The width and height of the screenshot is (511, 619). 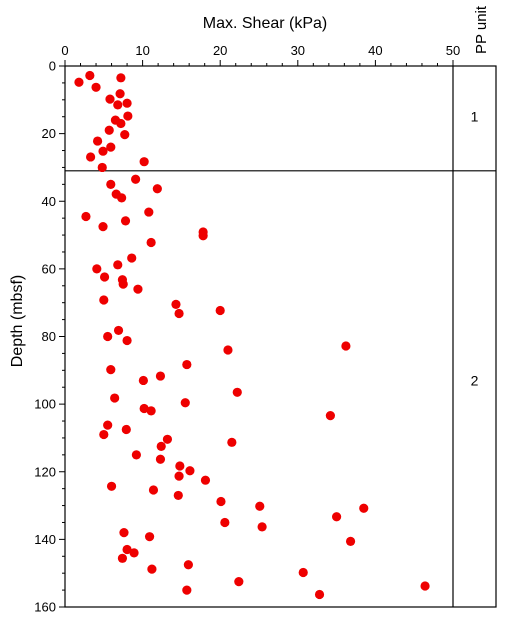 I want to click on unit-label-2: 2, so click(x=475, y=380).